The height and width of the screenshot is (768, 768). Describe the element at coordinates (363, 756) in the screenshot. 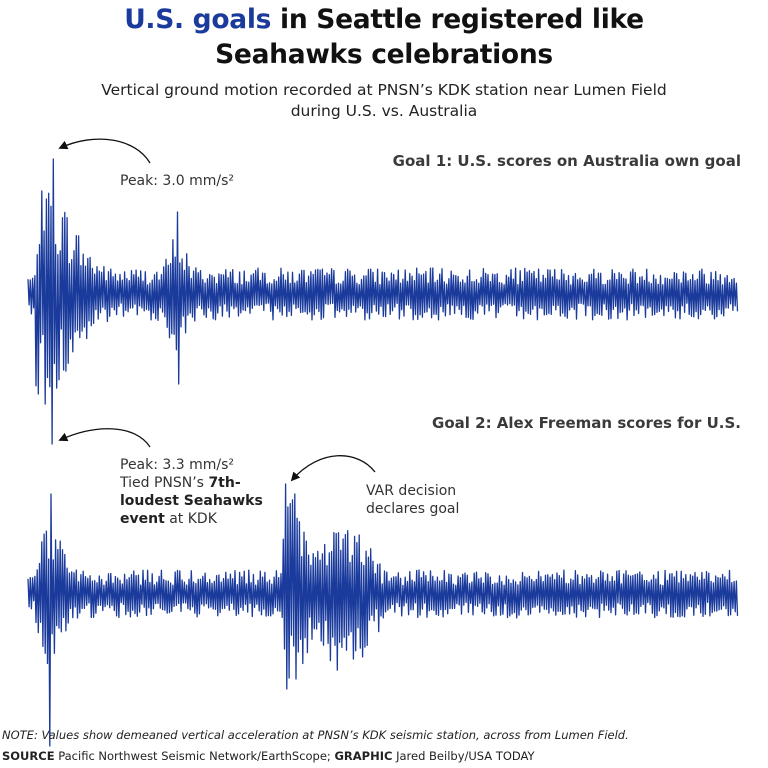

I see `graphic-label: GRAPHIC` at that location.